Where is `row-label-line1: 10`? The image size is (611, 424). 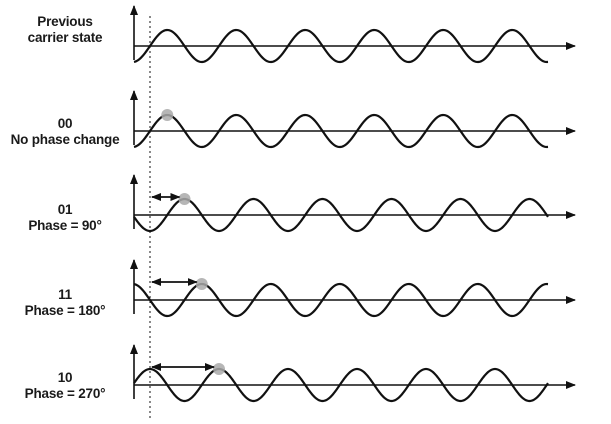 row-label-line1: 10 is located at coordinates (65, 377).